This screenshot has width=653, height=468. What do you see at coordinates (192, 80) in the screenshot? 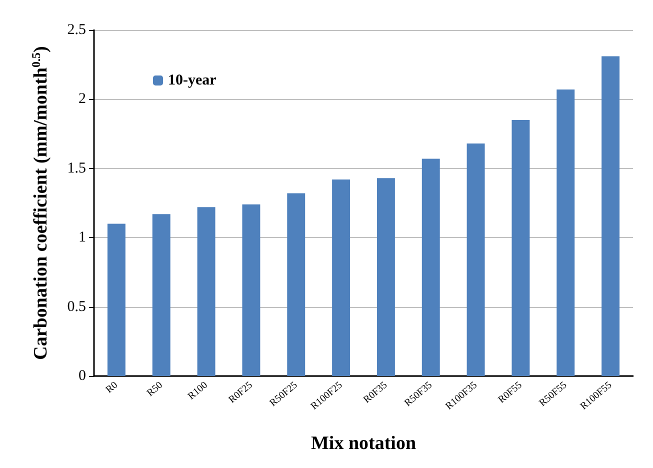
I see `legend-label: 10-year` at bounding box center [192, 80].